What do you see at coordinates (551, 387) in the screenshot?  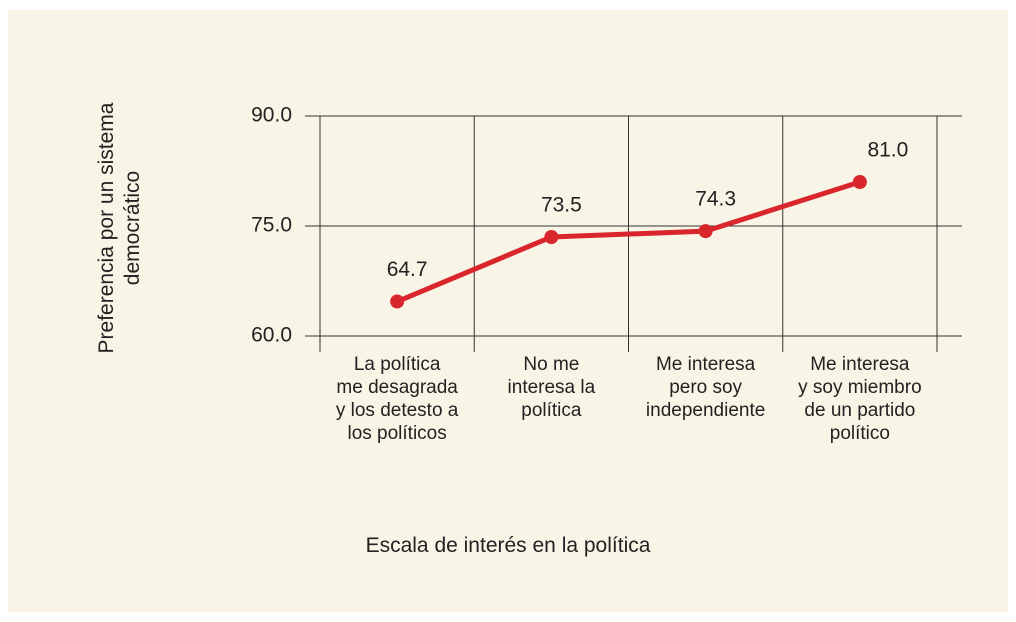 I see `x-tick-label: No me interesa la política` at bounding box center [551, 387].